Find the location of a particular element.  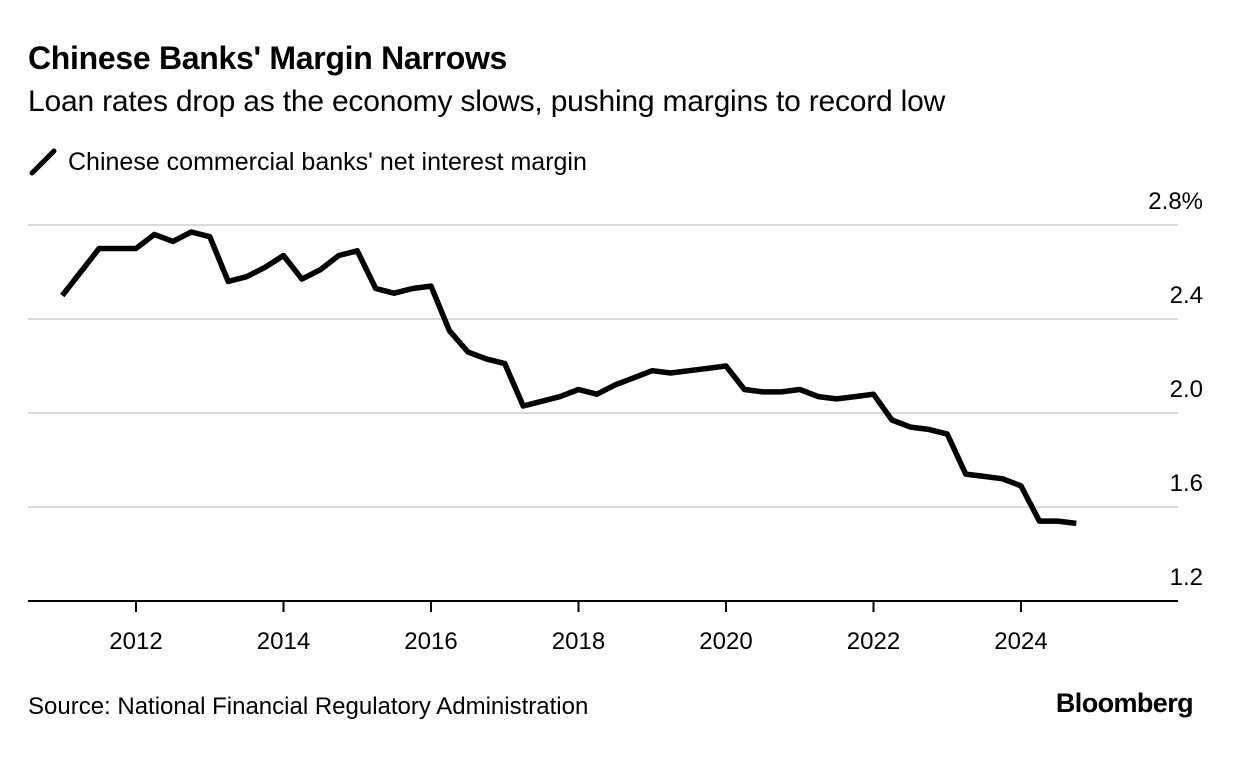

x-tick-label: 2022 is located at coordinates (873, 641).